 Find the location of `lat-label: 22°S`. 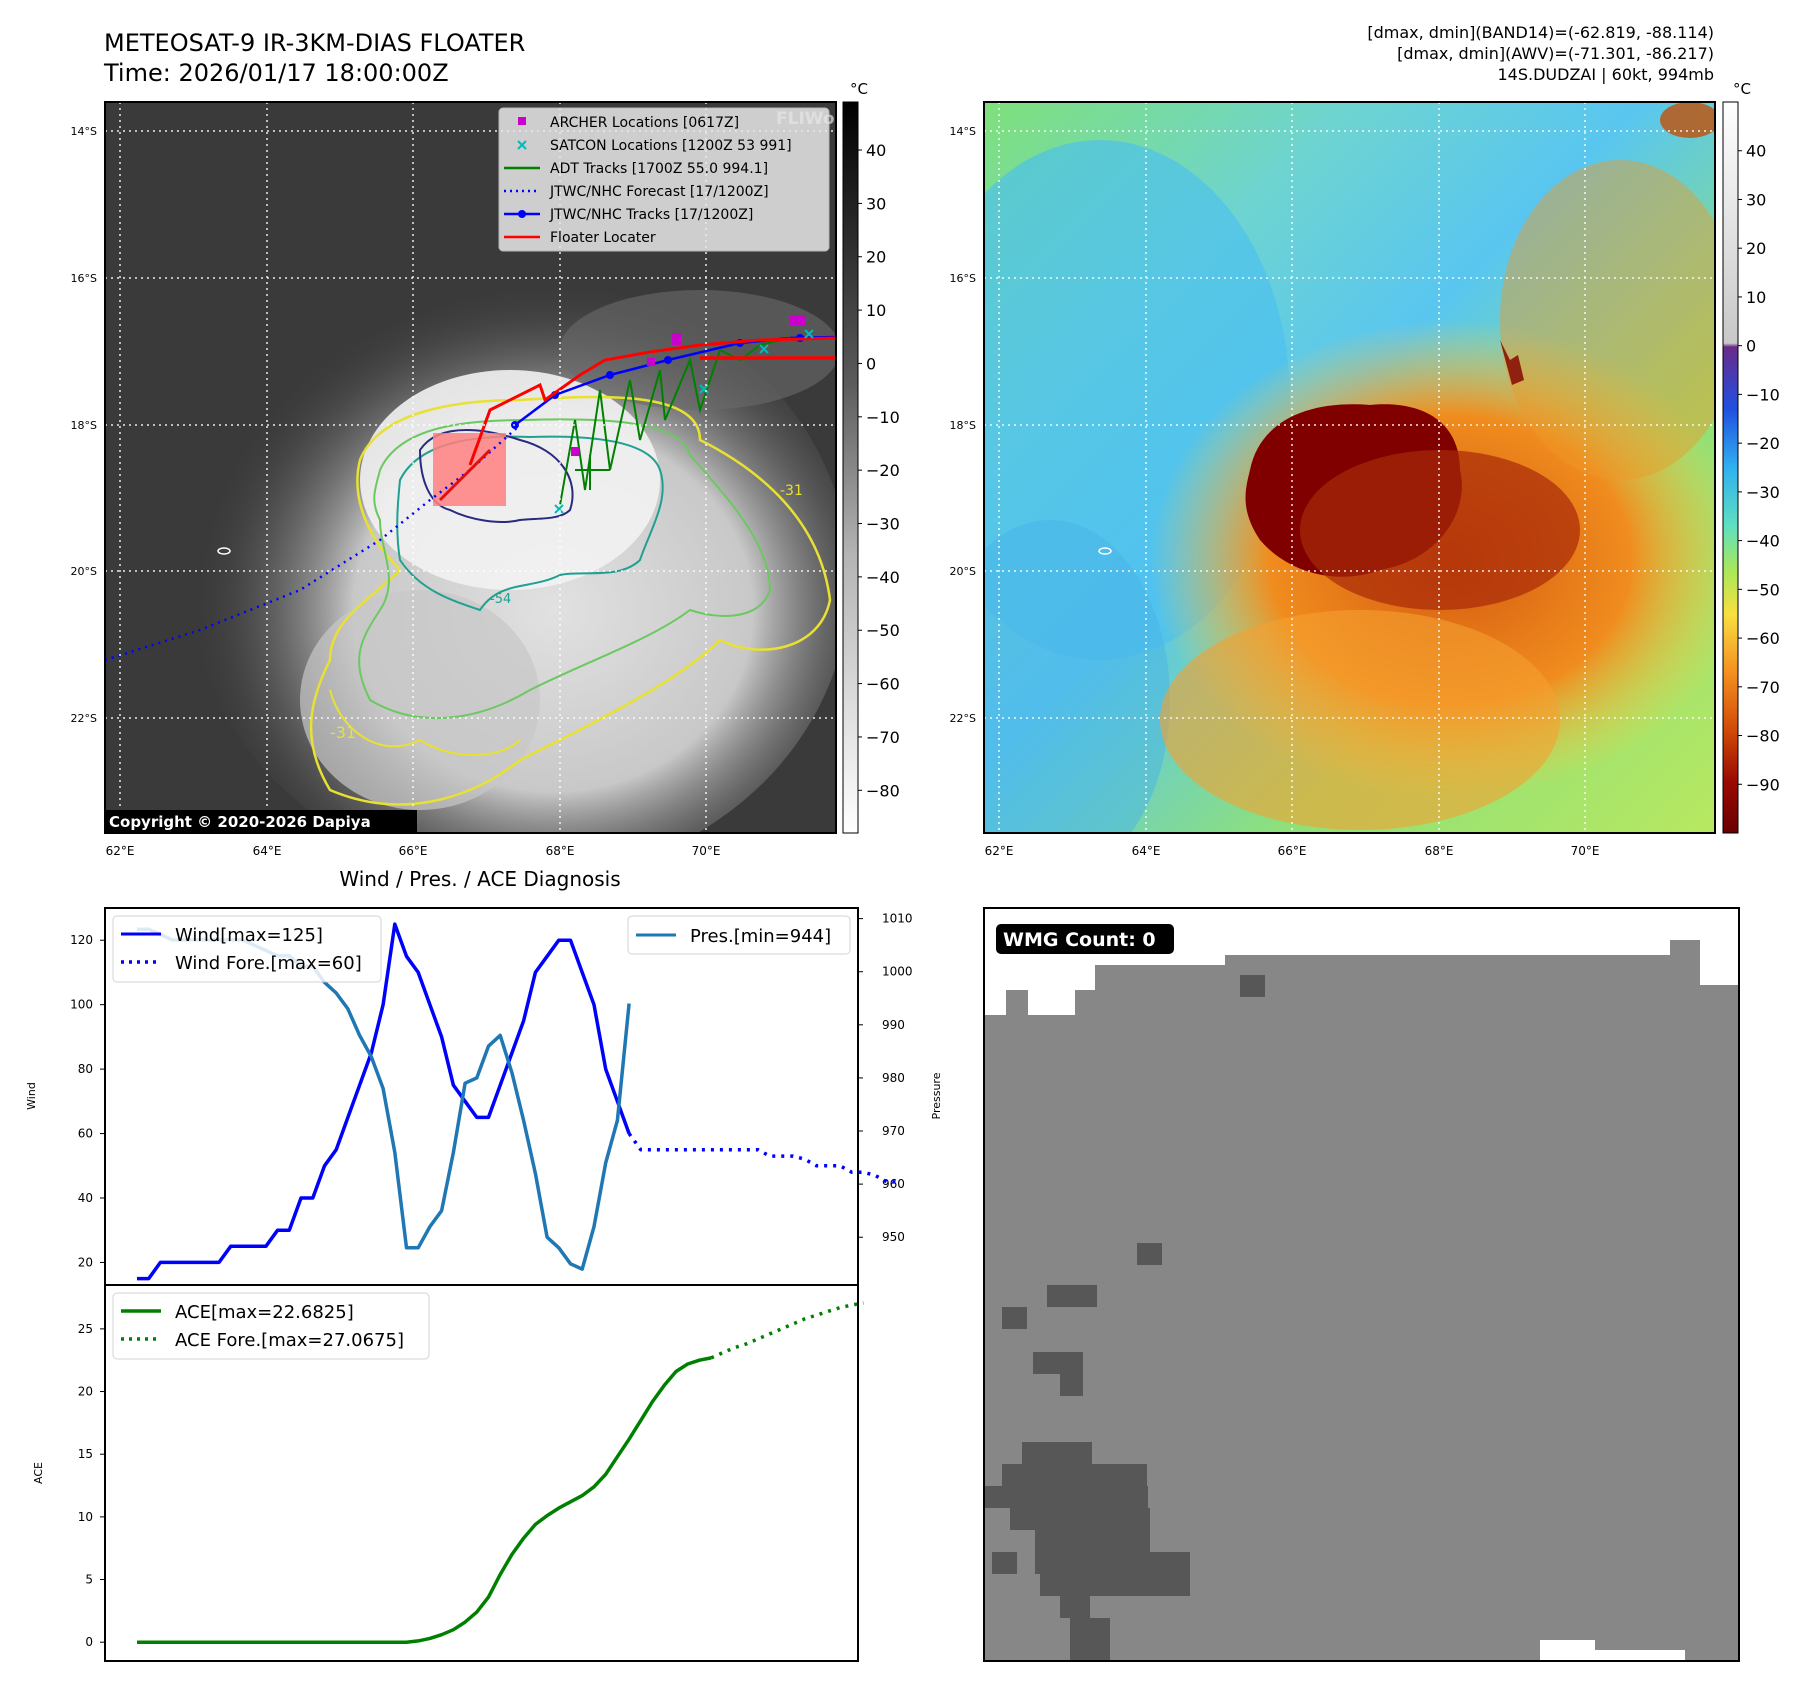

lat-label: 22°S is located at coordinates (963, 718).